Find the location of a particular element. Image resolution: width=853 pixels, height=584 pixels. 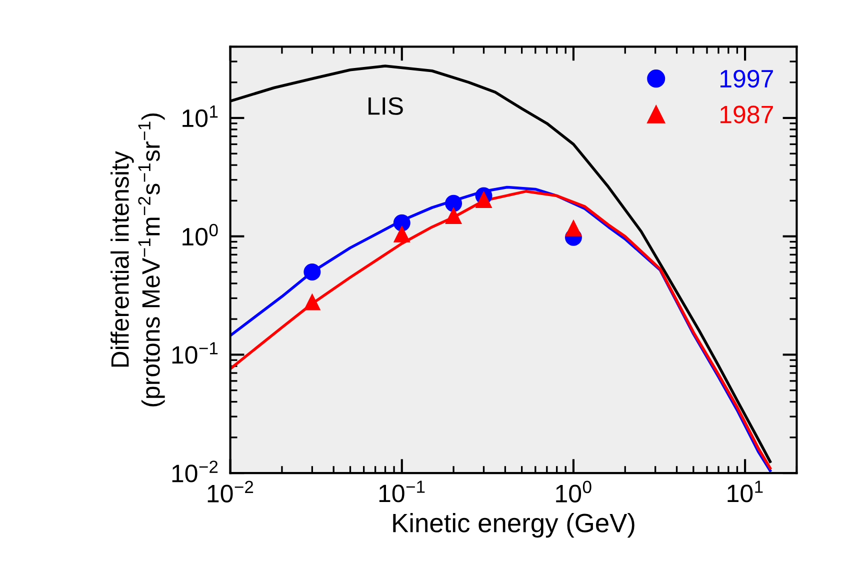

x-axis-title: Kinetic energy (GeV) is located at coordinates (513, 525).